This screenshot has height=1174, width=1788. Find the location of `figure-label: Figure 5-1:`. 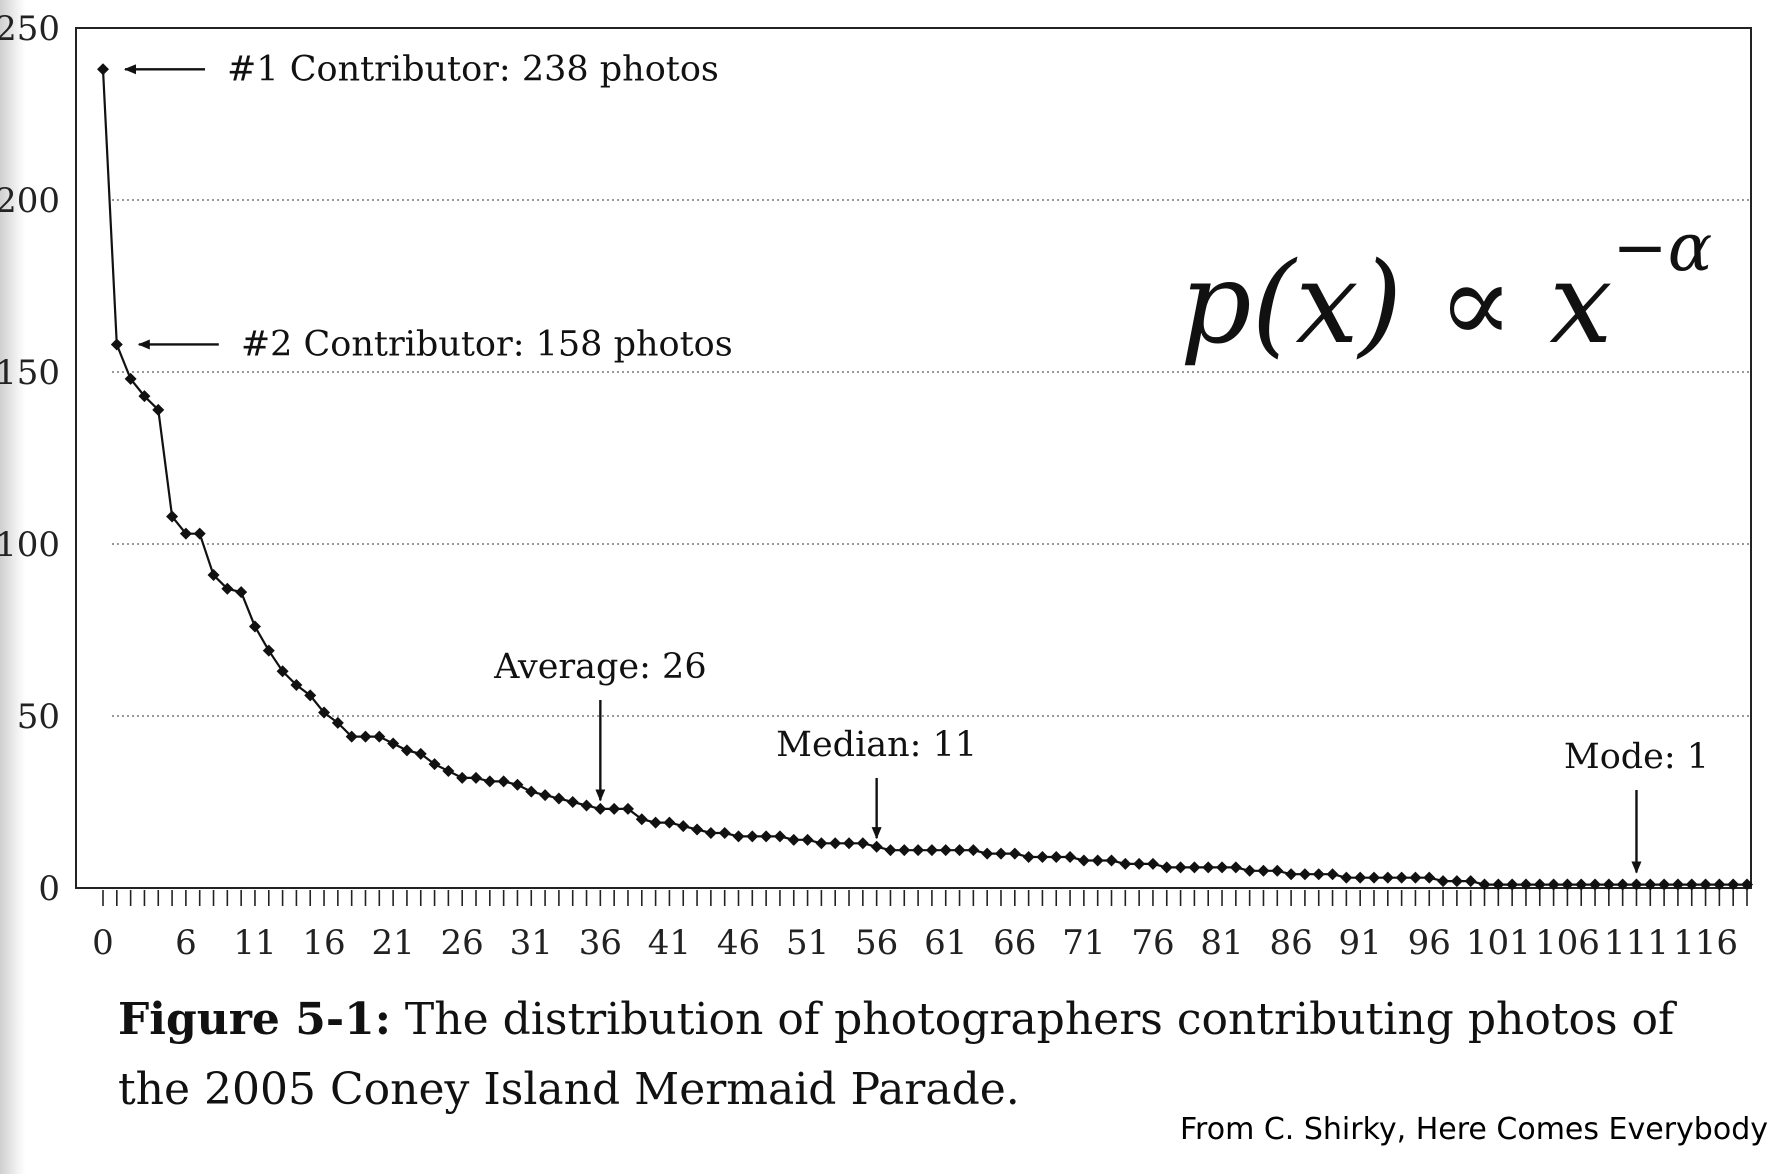

figure-label: Figure 5-1: is located at coordinates (254, 1019).